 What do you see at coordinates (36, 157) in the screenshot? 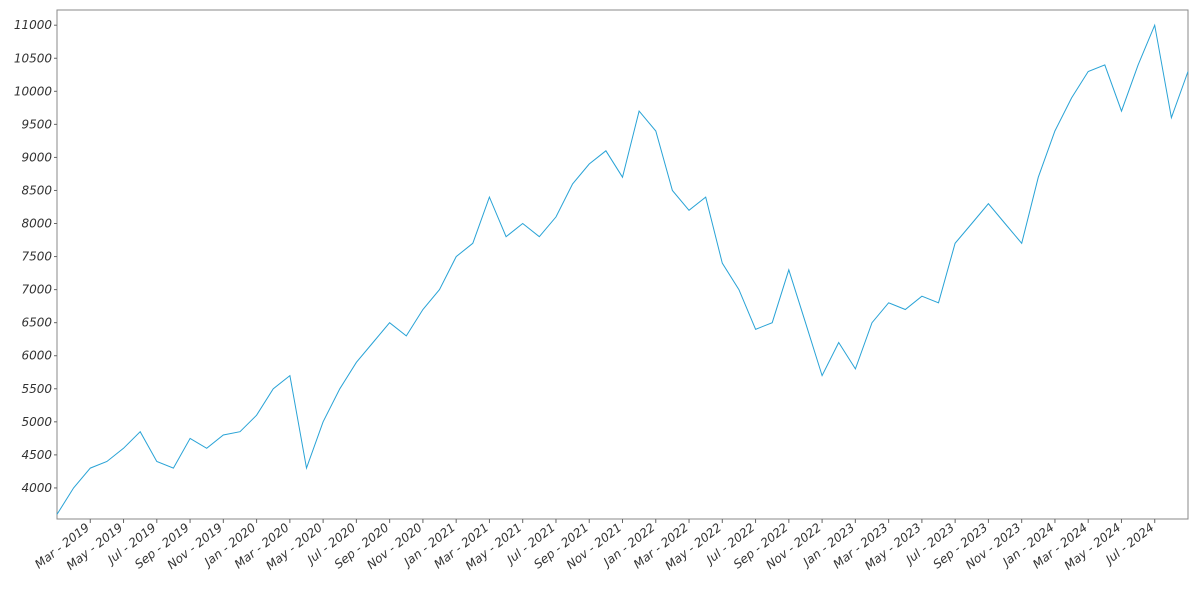
I see `y-tick-label: 9000` at bounding box center [36, 157].